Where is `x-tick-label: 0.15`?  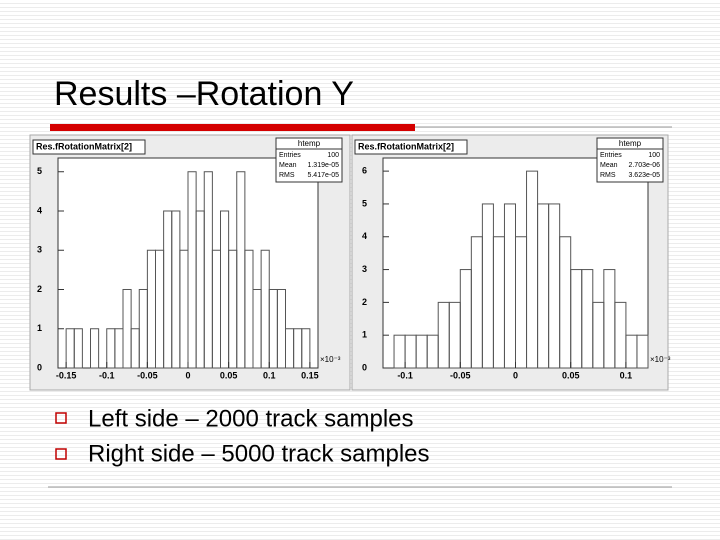
x-tick-label: 0.15 is located at coordinates (310, 375).